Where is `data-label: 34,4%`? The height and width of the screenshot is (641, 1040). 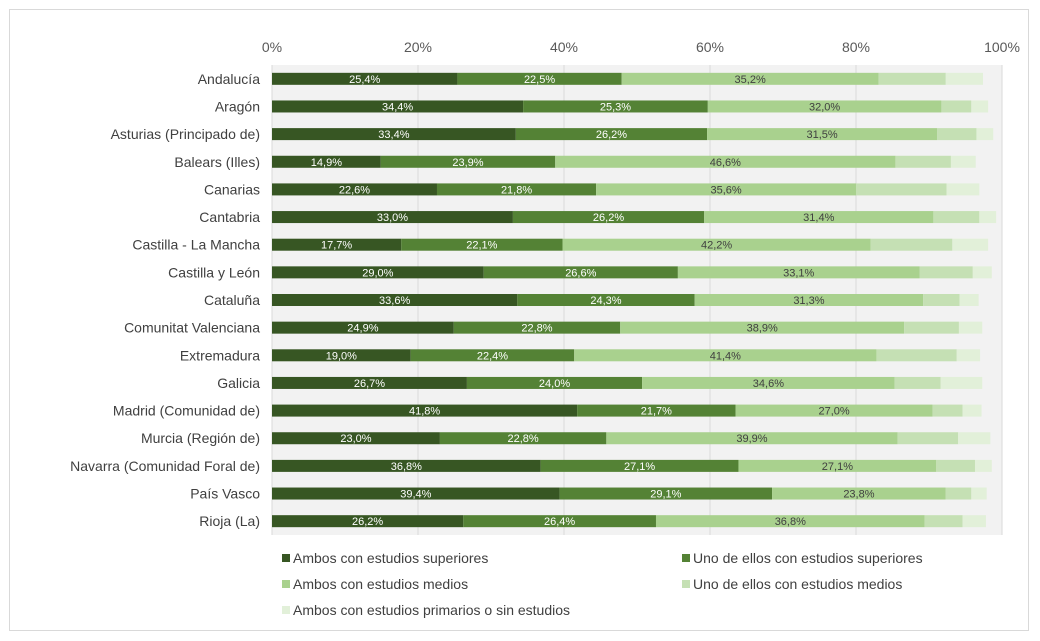 data-label: 34,4% is located at coordinates (397, 107).